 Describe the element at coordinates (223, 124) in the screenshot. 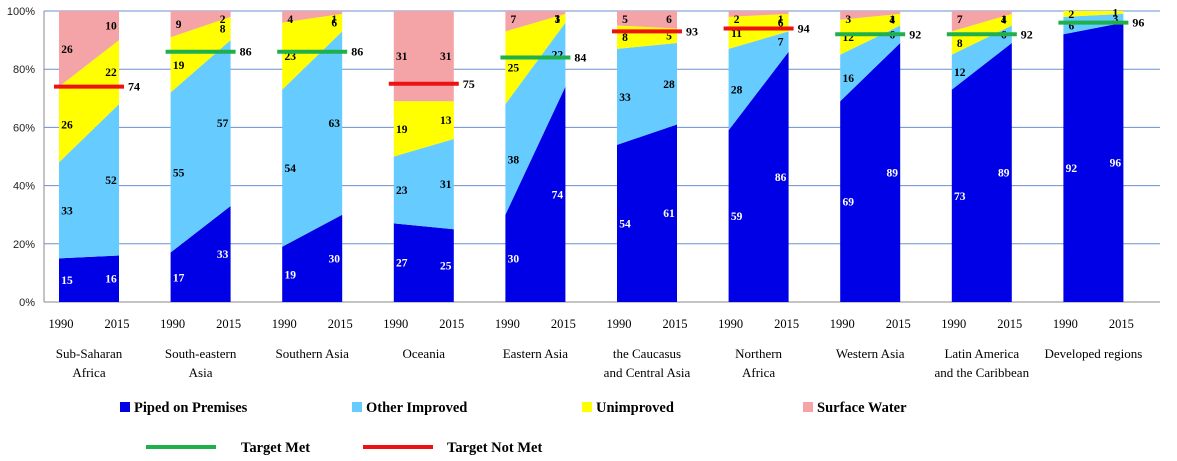

I see `data-label: 57` at that location.